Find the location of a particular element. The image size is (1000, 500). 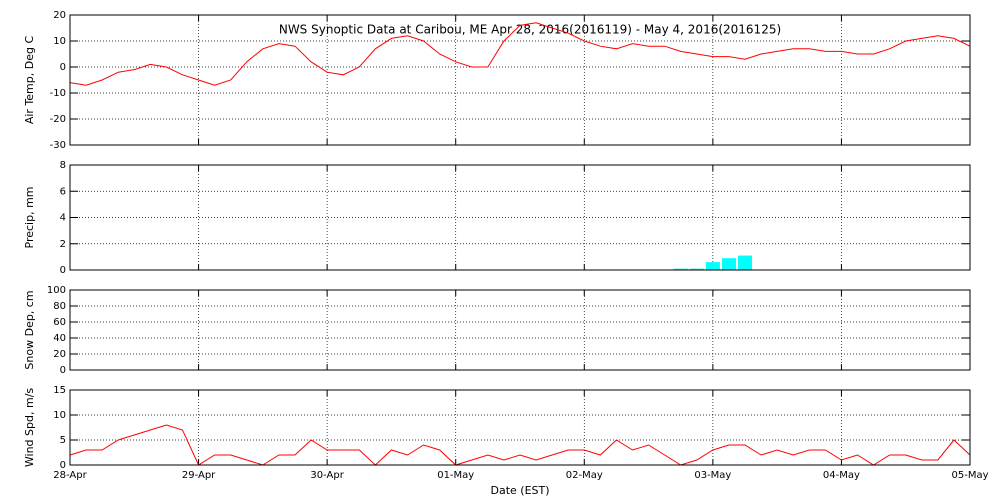

x-tick-label: 30-Apr is located at coordinates (327, 475).